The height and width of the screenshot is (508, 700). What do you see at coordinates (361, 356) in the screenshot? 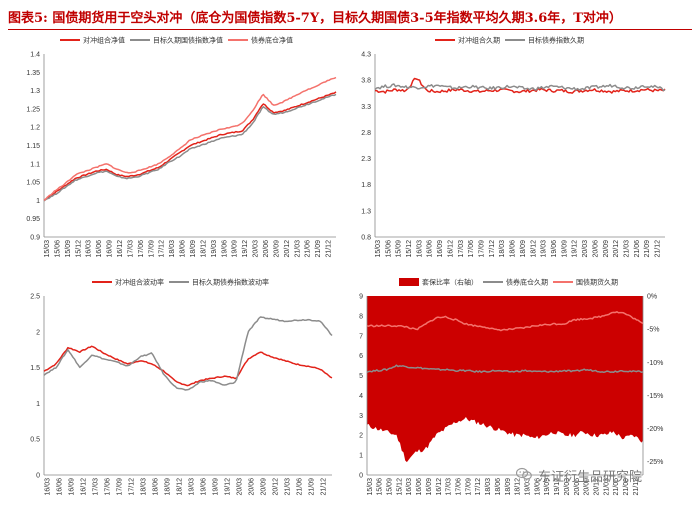
I see `y-tick-label: 6` at bounding box center [361, 356].